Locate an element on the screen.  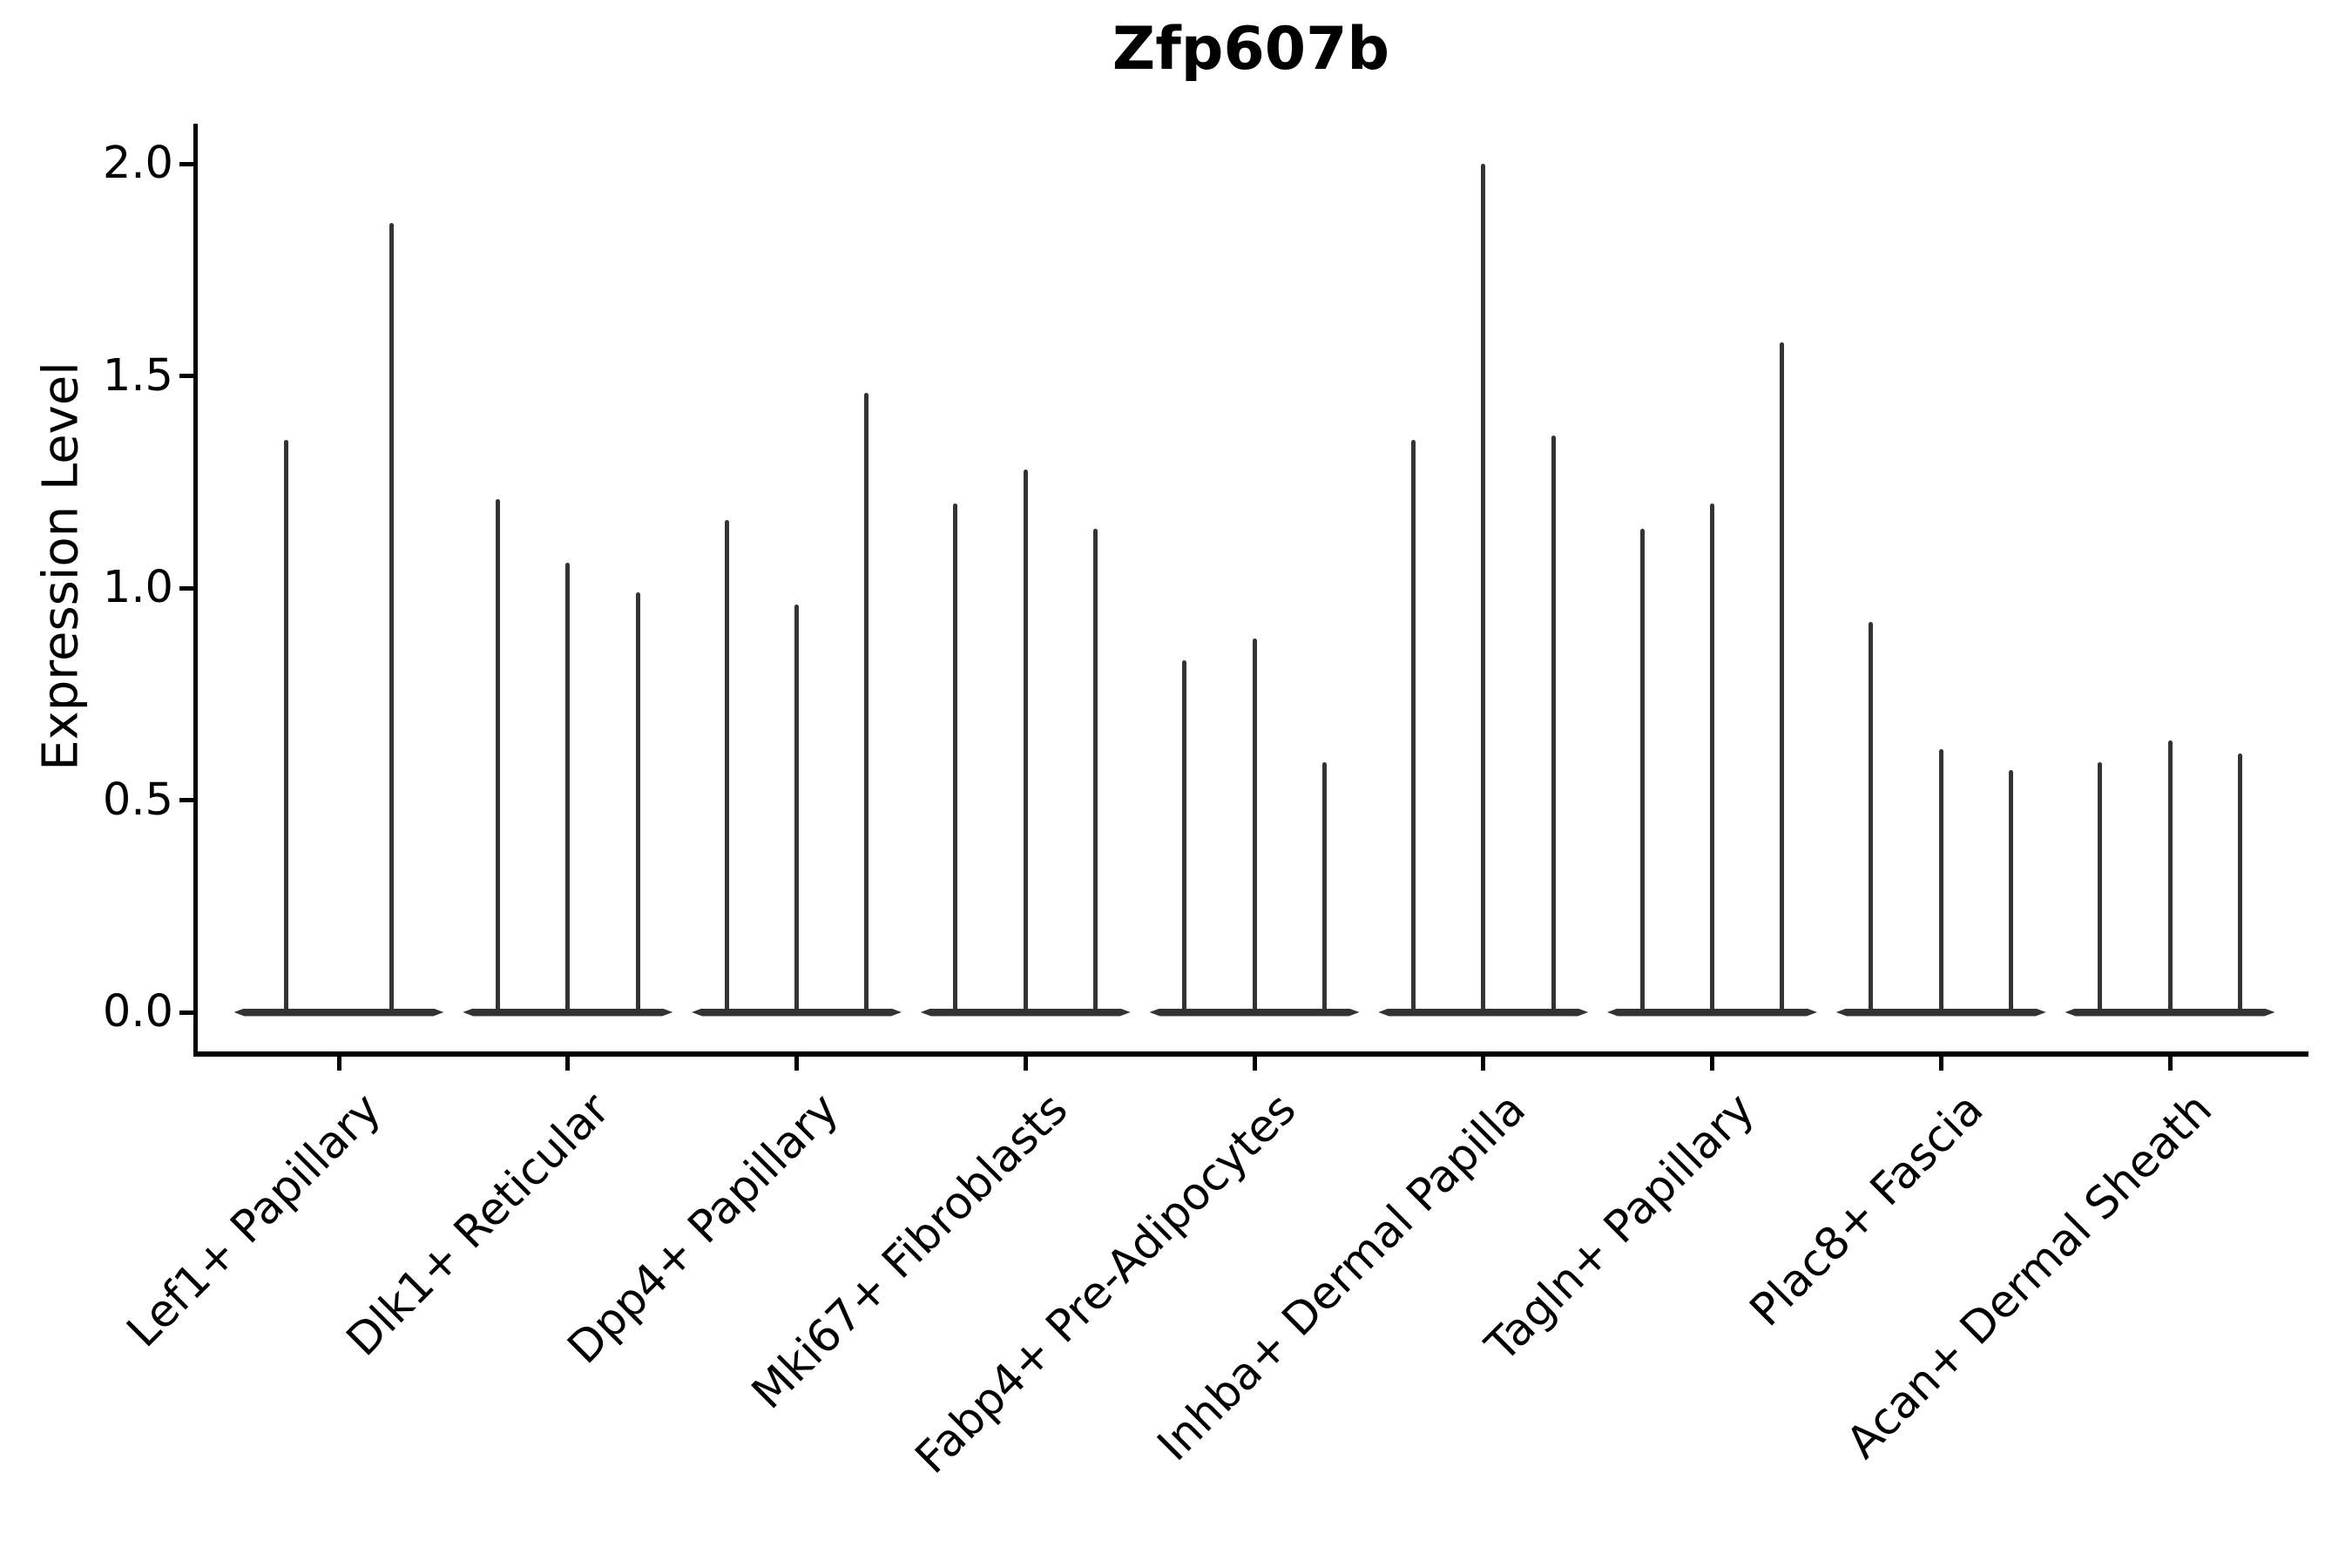
x-tick-label: Fabp4+ Pre-Adipocytes is located at coordinates (1106, 1284).